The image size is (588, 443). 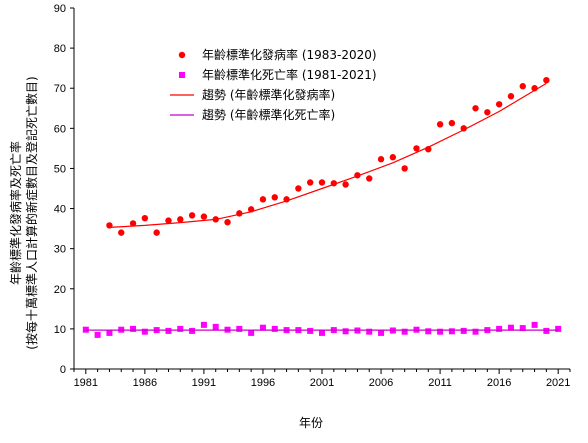 I want to click on y-axis-title-line1: 年齡標準化發病率及死亡率, so click(x=15, y=213).